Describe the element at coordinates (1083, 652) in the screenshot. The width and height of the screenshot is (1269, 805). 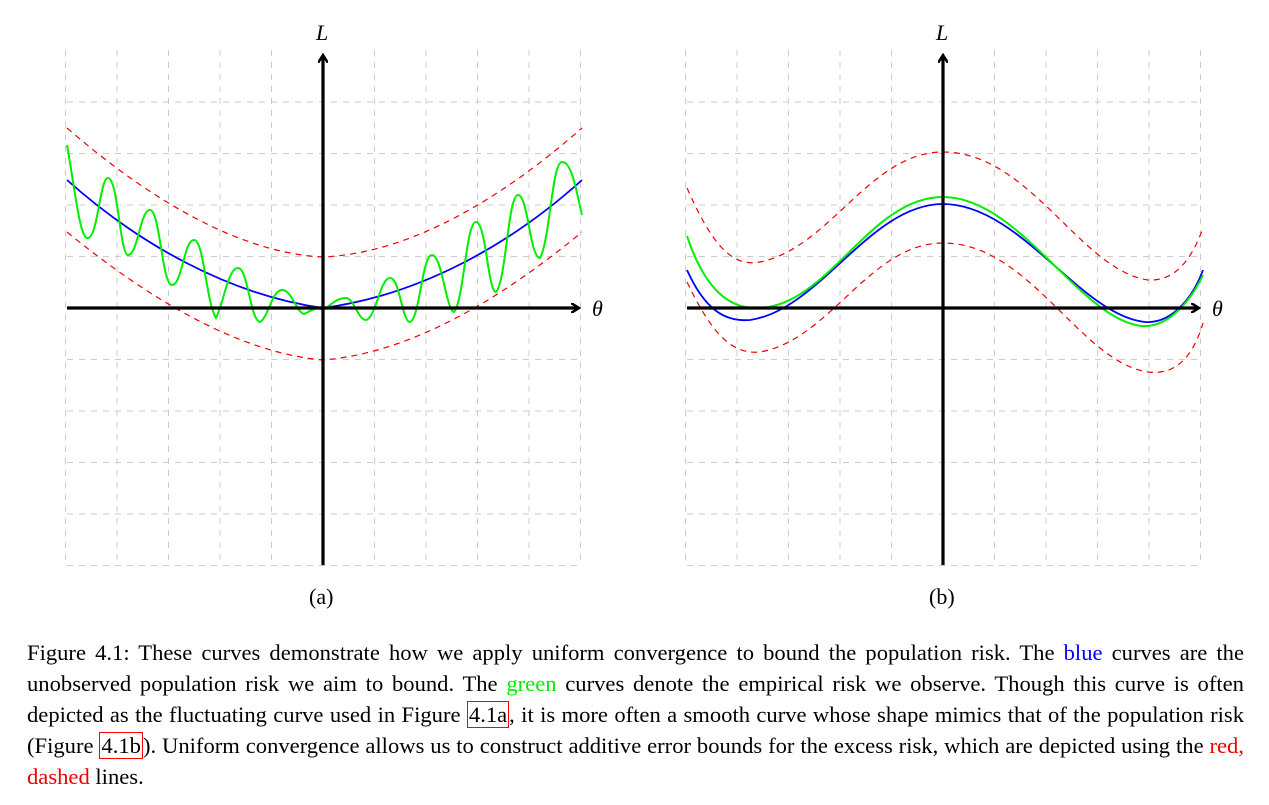
I see `caption-blue-word: blue` at that location.